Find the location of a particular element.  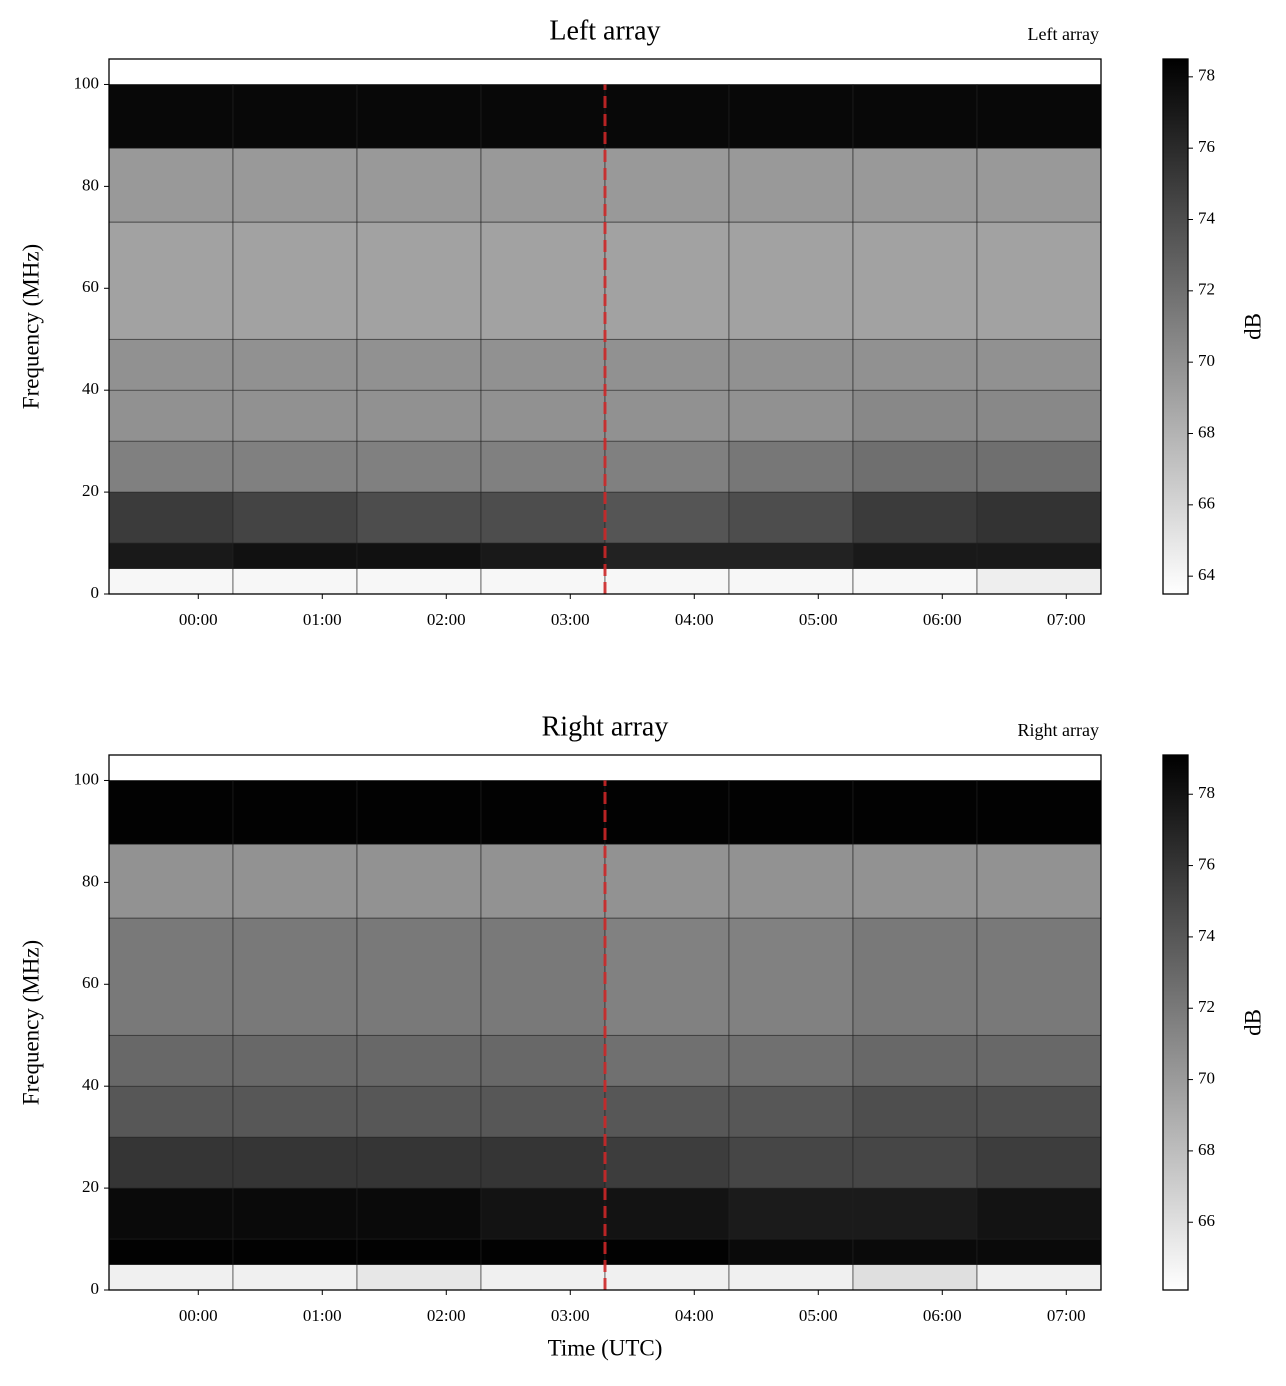

colorbar-tick-label: 72 is located at coordinates (1206, 289).